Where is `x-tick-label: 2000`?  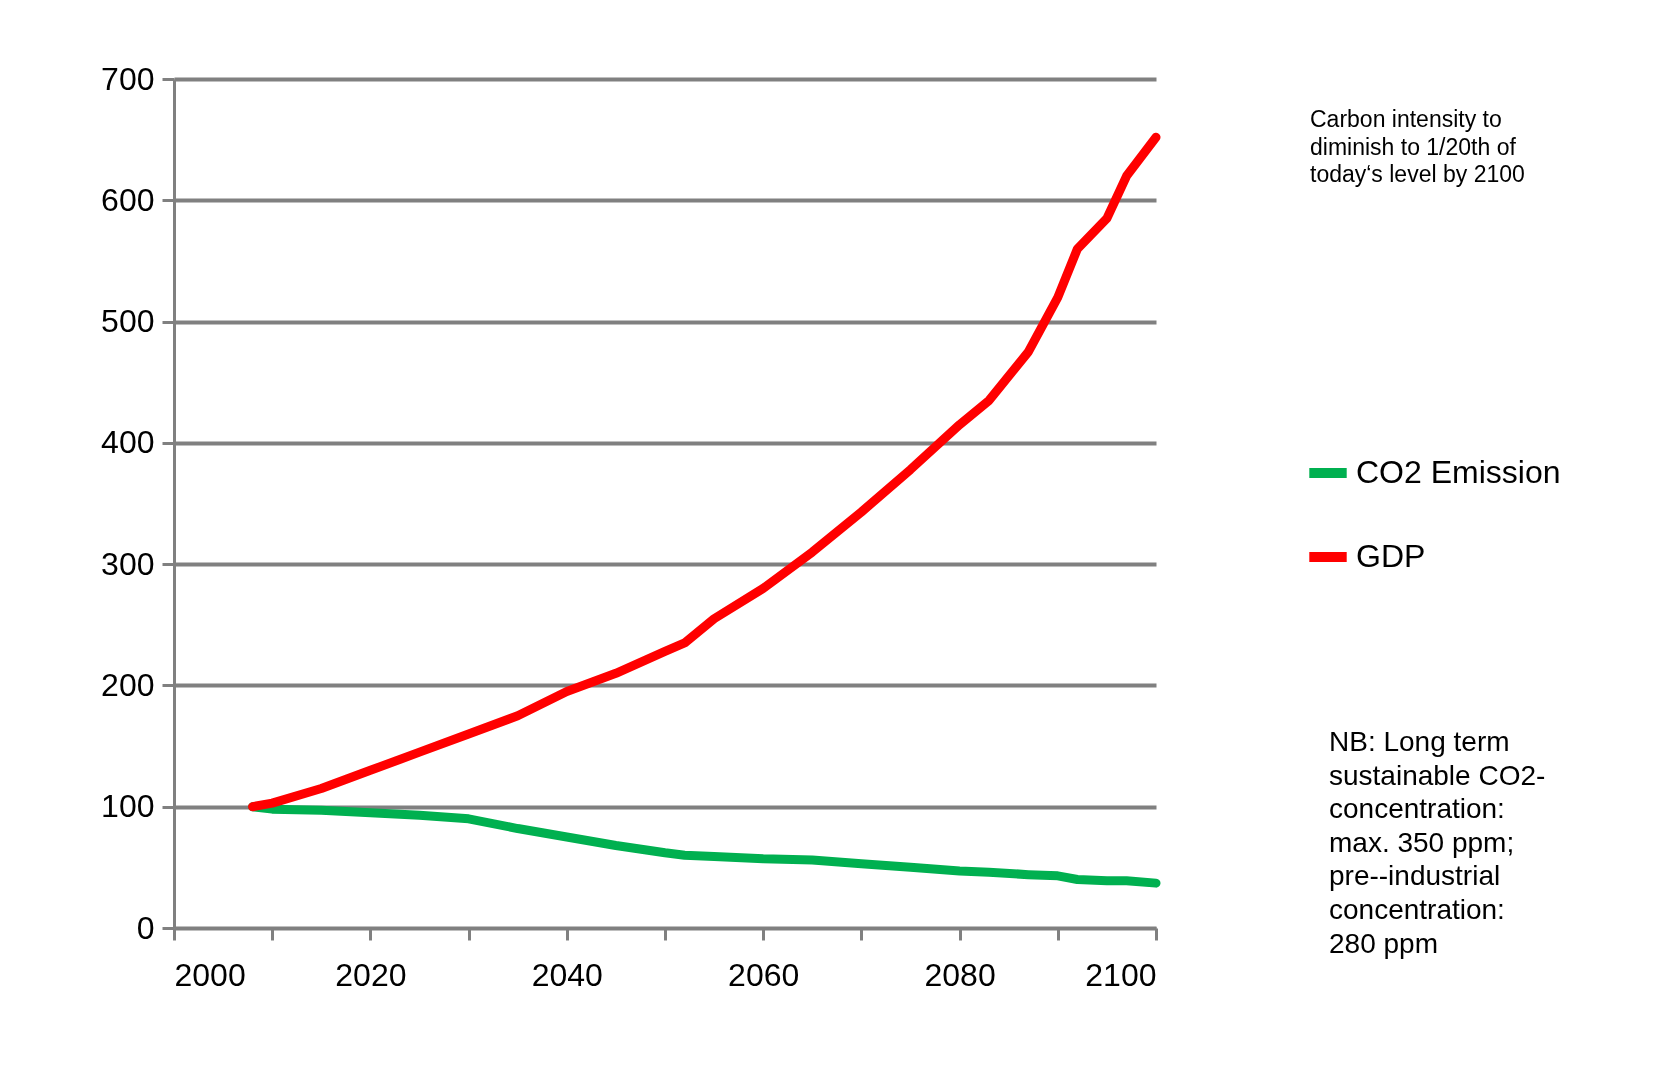
x-tick-label: 2000 is located at coordinates (210, 974).